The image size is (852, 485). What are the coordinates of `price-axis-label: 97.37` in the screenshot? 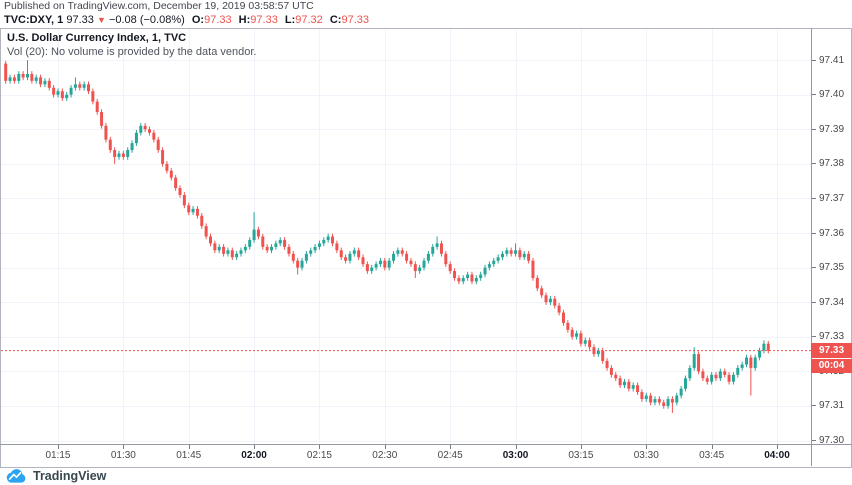 It's located at (832, 198).